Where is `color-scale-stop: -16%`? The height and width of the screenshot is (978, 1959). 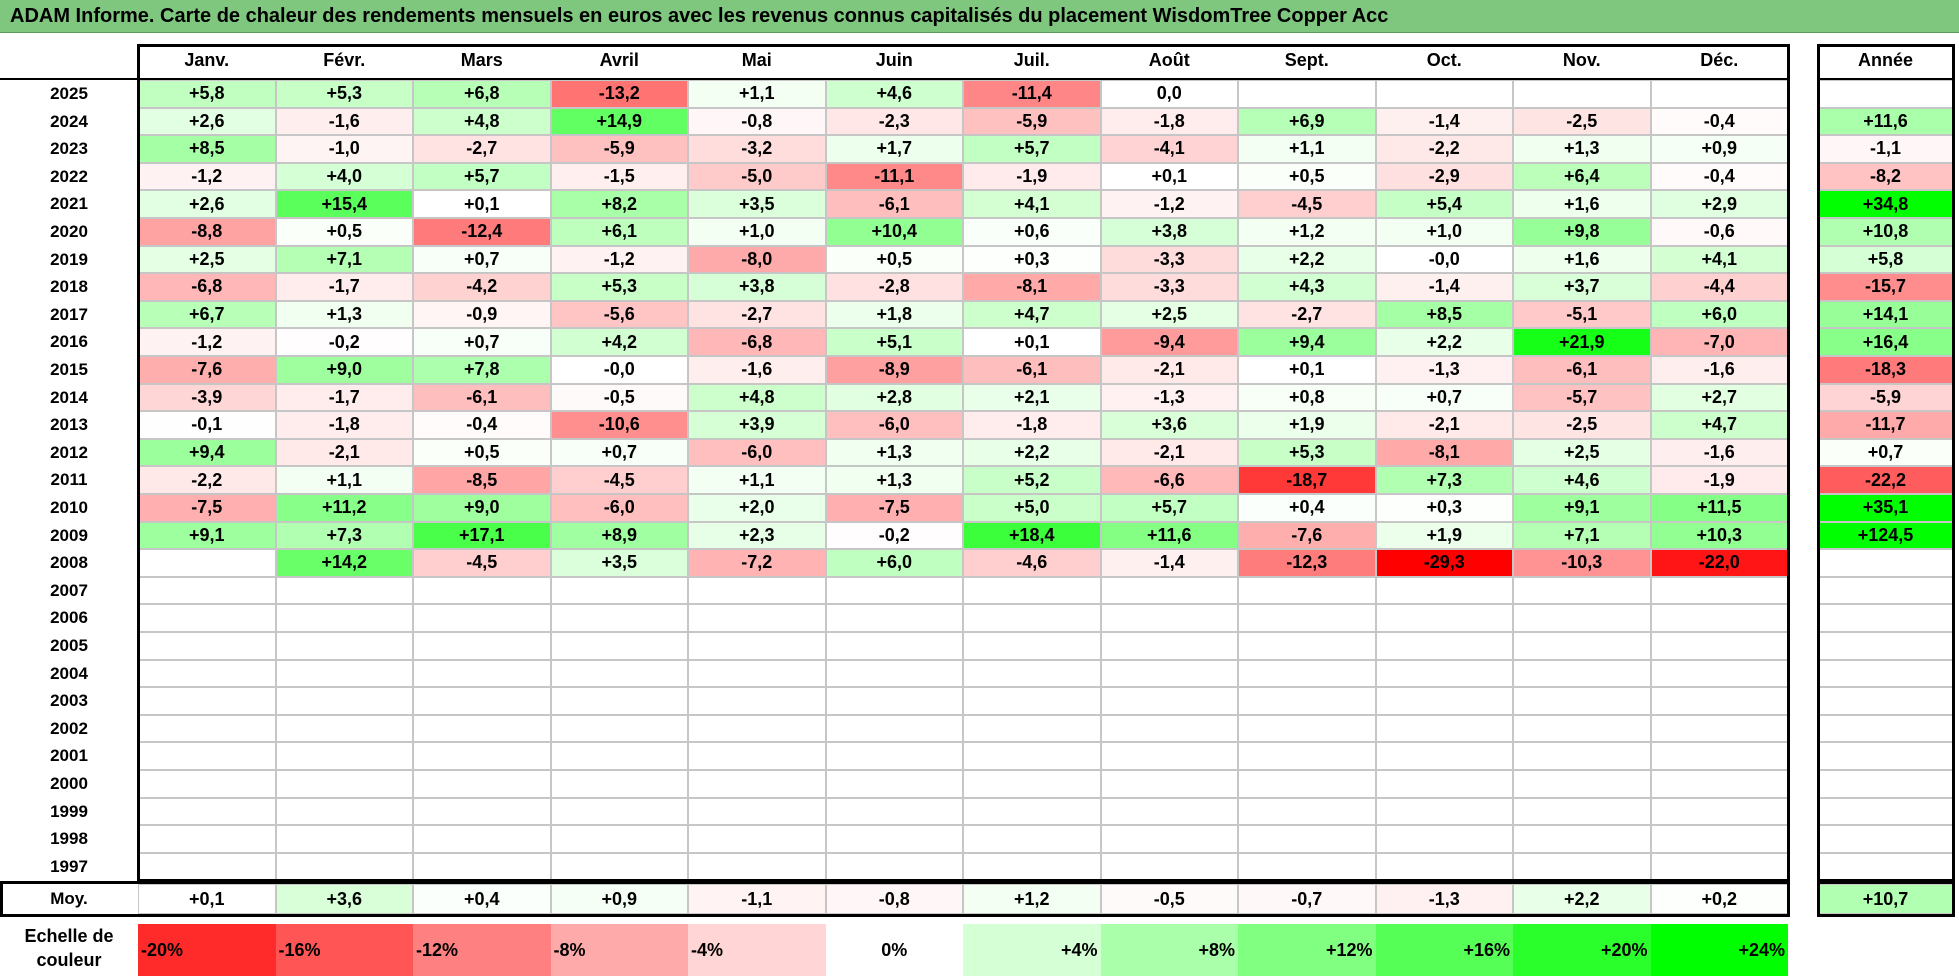
color-scale-stop: -16% is located at coordinates (344, 950).